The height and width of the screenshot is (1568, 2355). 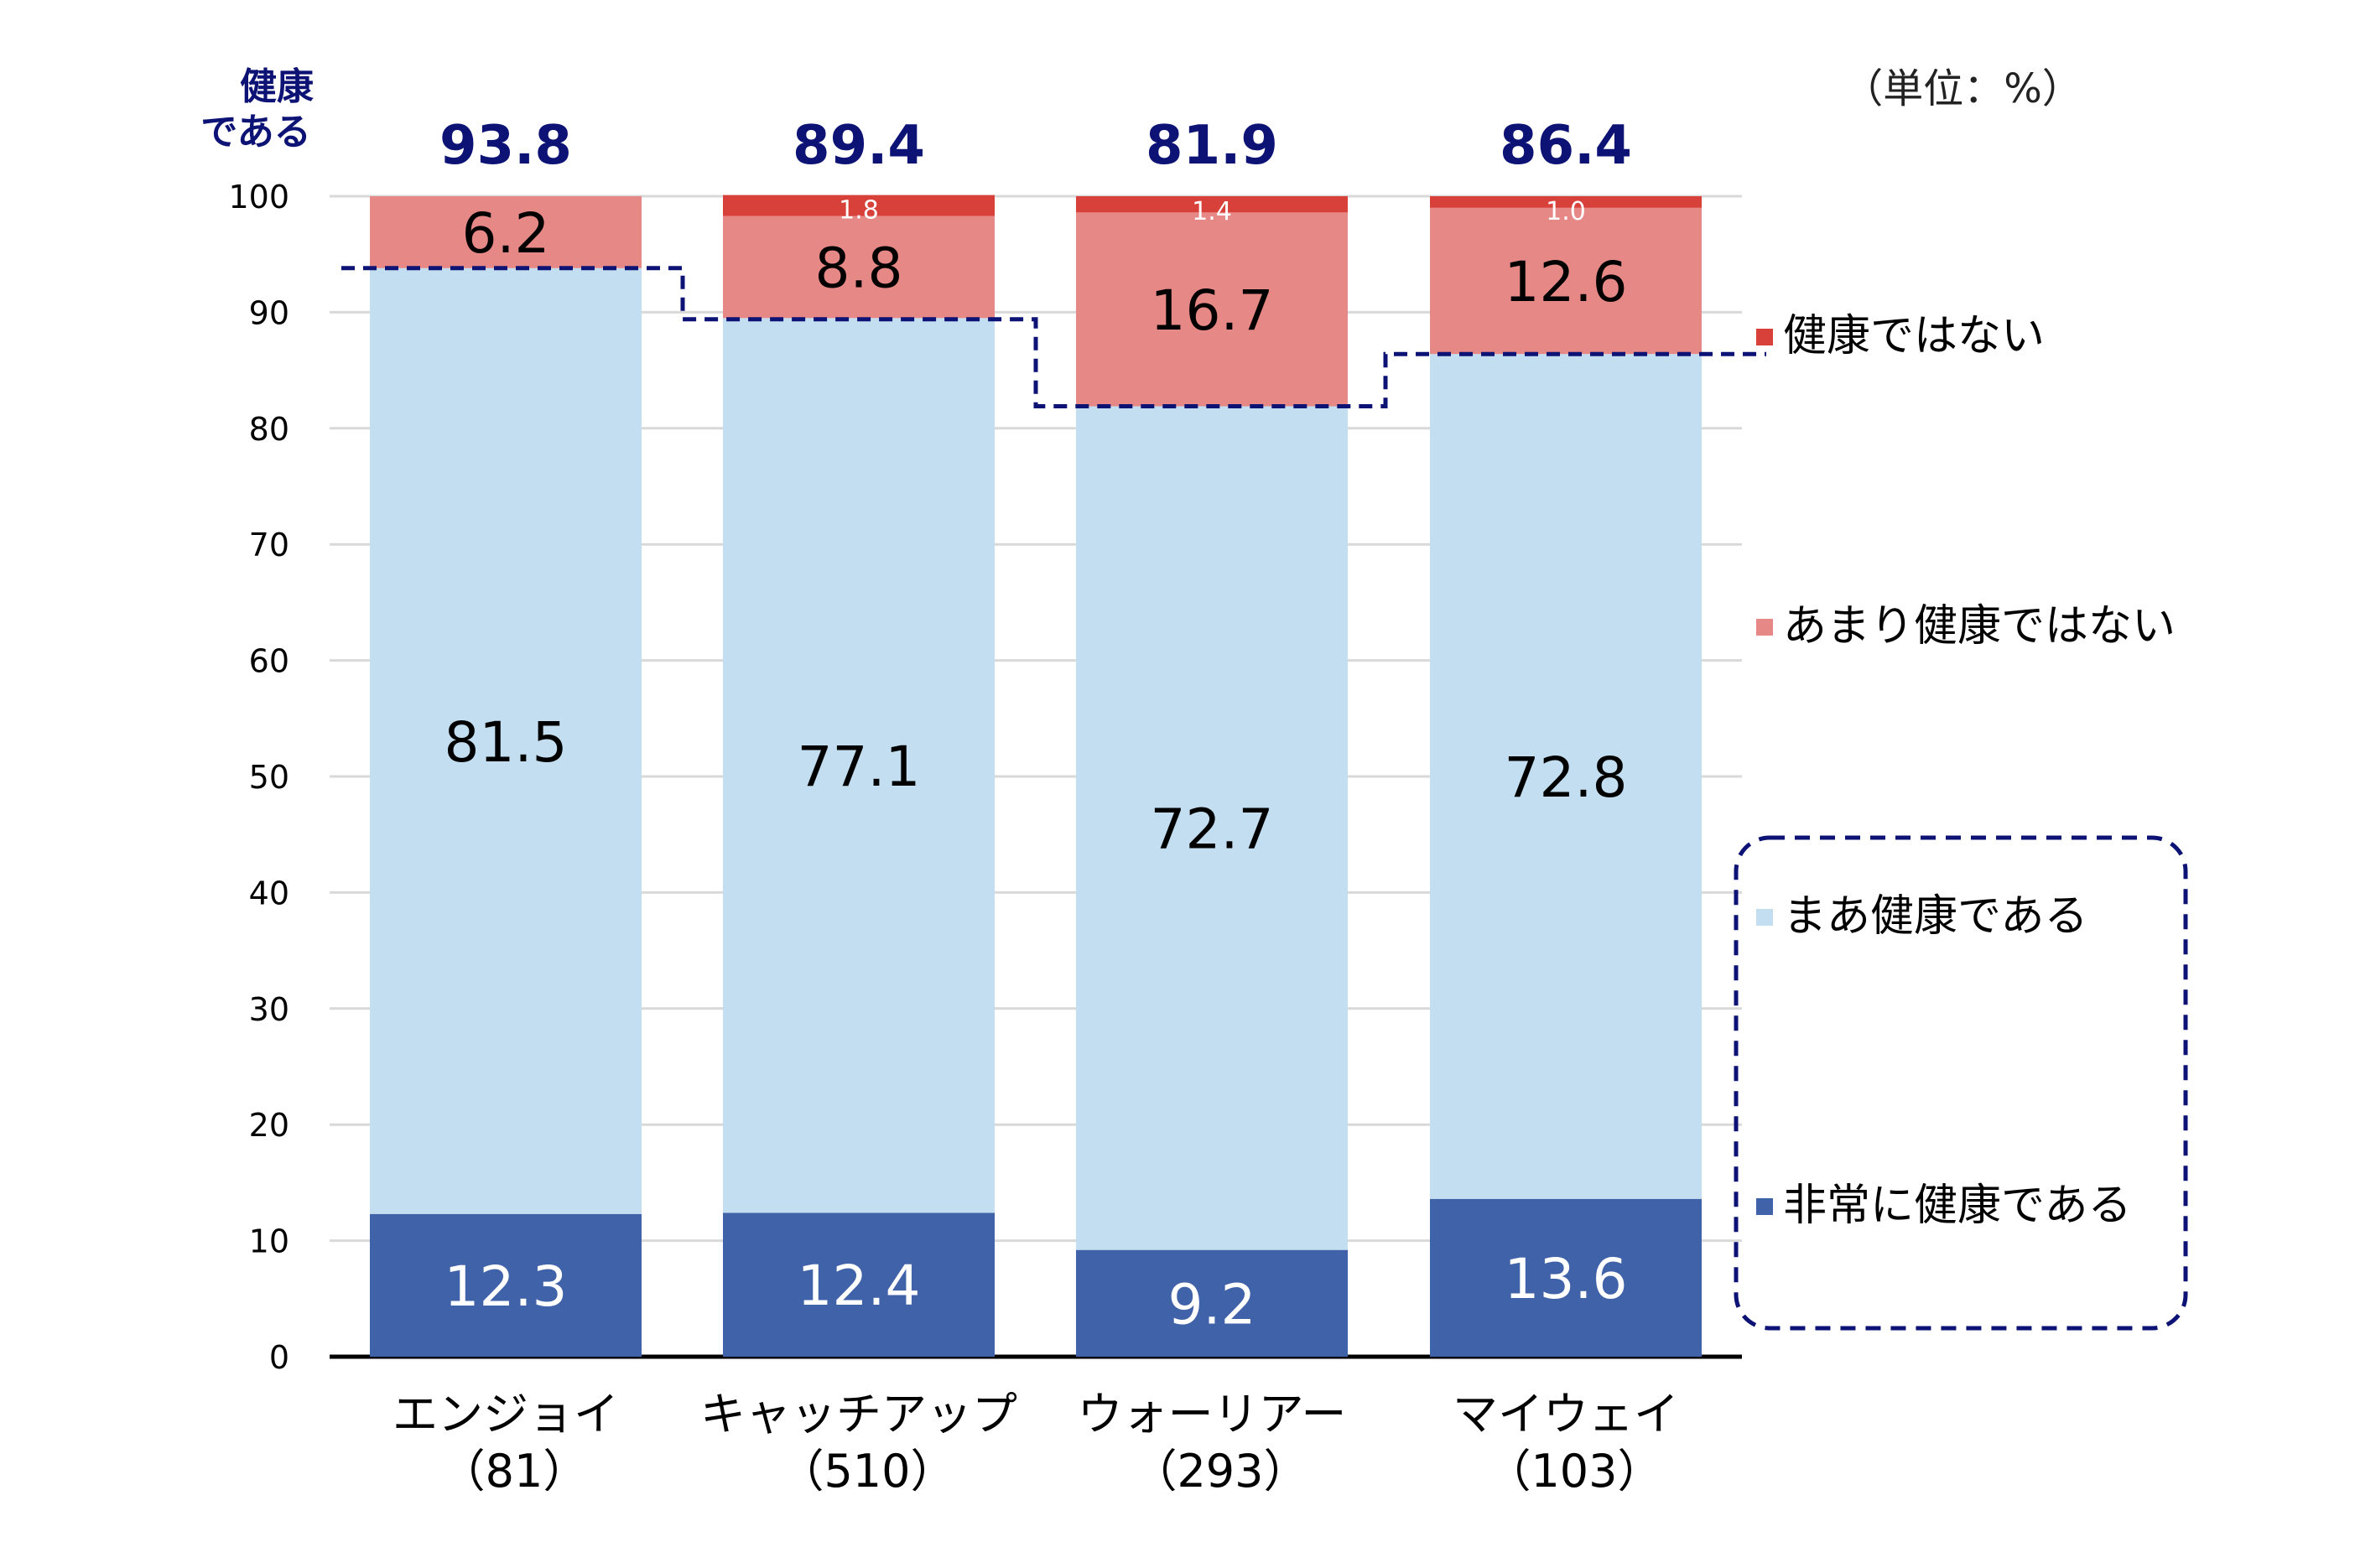 What do you see at coordinates (505, 1414) in the screenshot?
I see `category-label: エンジョイ` at bounding box center [505, 1414].